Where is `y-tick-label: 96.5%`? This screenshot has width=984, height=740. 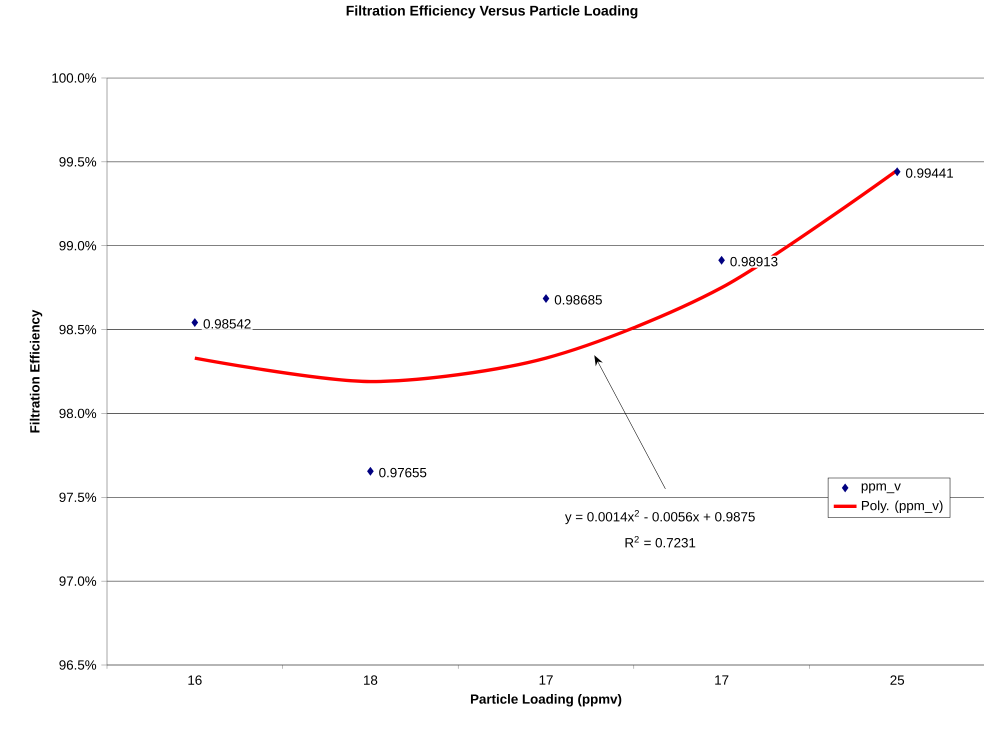 y-tick-label: 96.5% is located at coordinates (77, 665).